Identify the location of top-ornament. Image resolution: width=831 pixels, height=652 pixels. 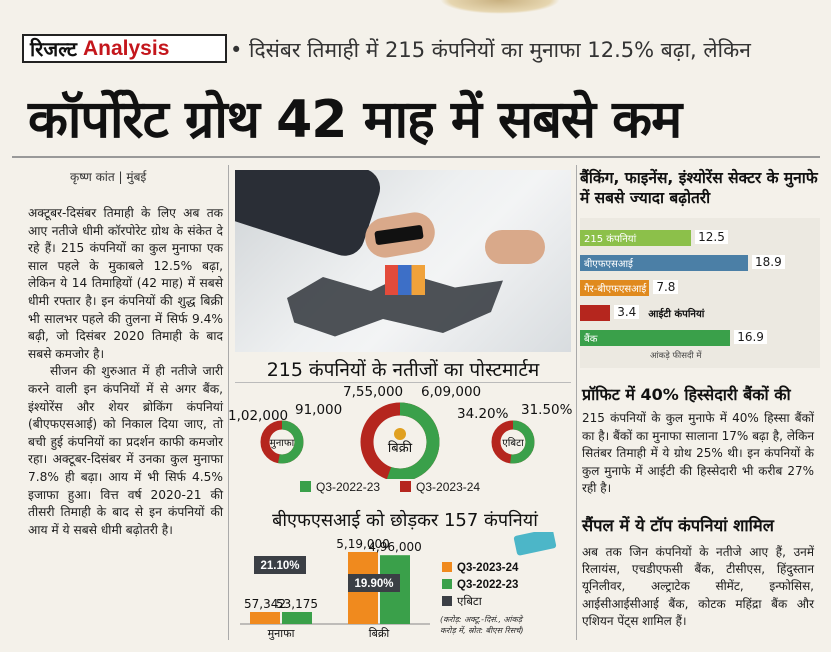
(500, 7).